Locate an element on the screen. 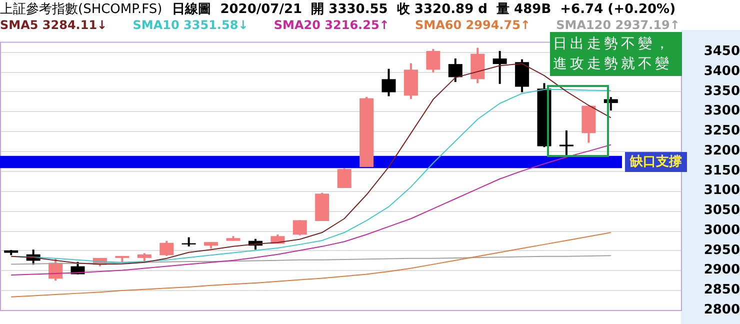 Image resolution: width=740 pixels, height=324 pixels. band-label: 缺口支撐 is located at coordinates (655, 162).